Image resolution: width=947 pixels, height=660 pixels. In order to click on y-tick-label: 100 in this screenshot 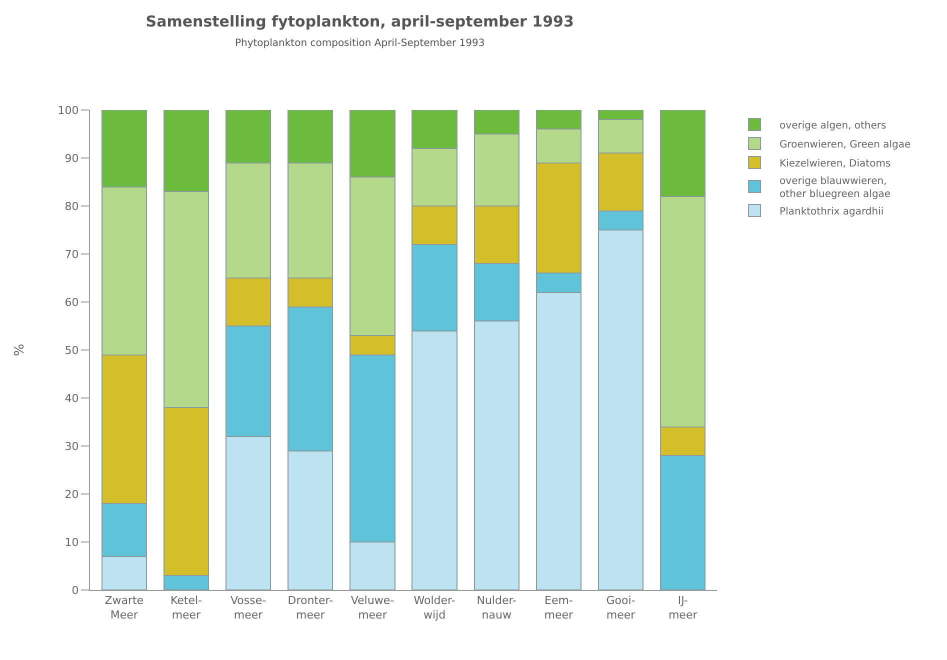, I will do `click(68, 110)`.